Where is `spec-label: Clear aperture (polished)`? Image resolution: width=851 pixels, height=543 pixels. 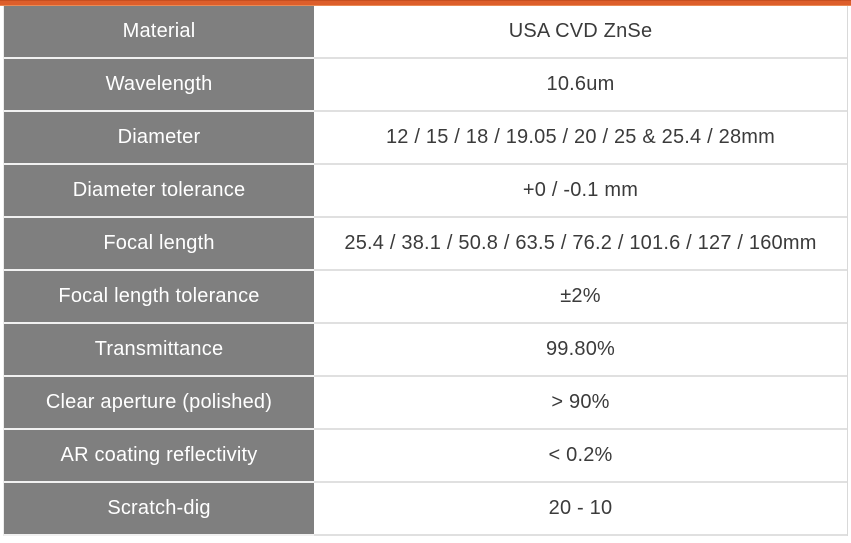 spec-label: Clear aperture (polished) is located at coordinates (159, 403).